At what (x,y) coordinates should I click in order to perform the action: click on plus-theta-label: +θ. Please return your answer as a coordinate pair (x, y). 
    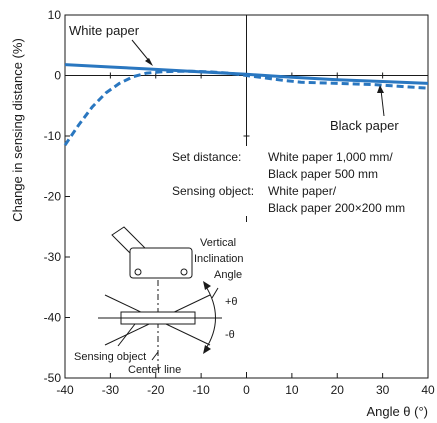
    Looking at the image, I should click on (231, 302).